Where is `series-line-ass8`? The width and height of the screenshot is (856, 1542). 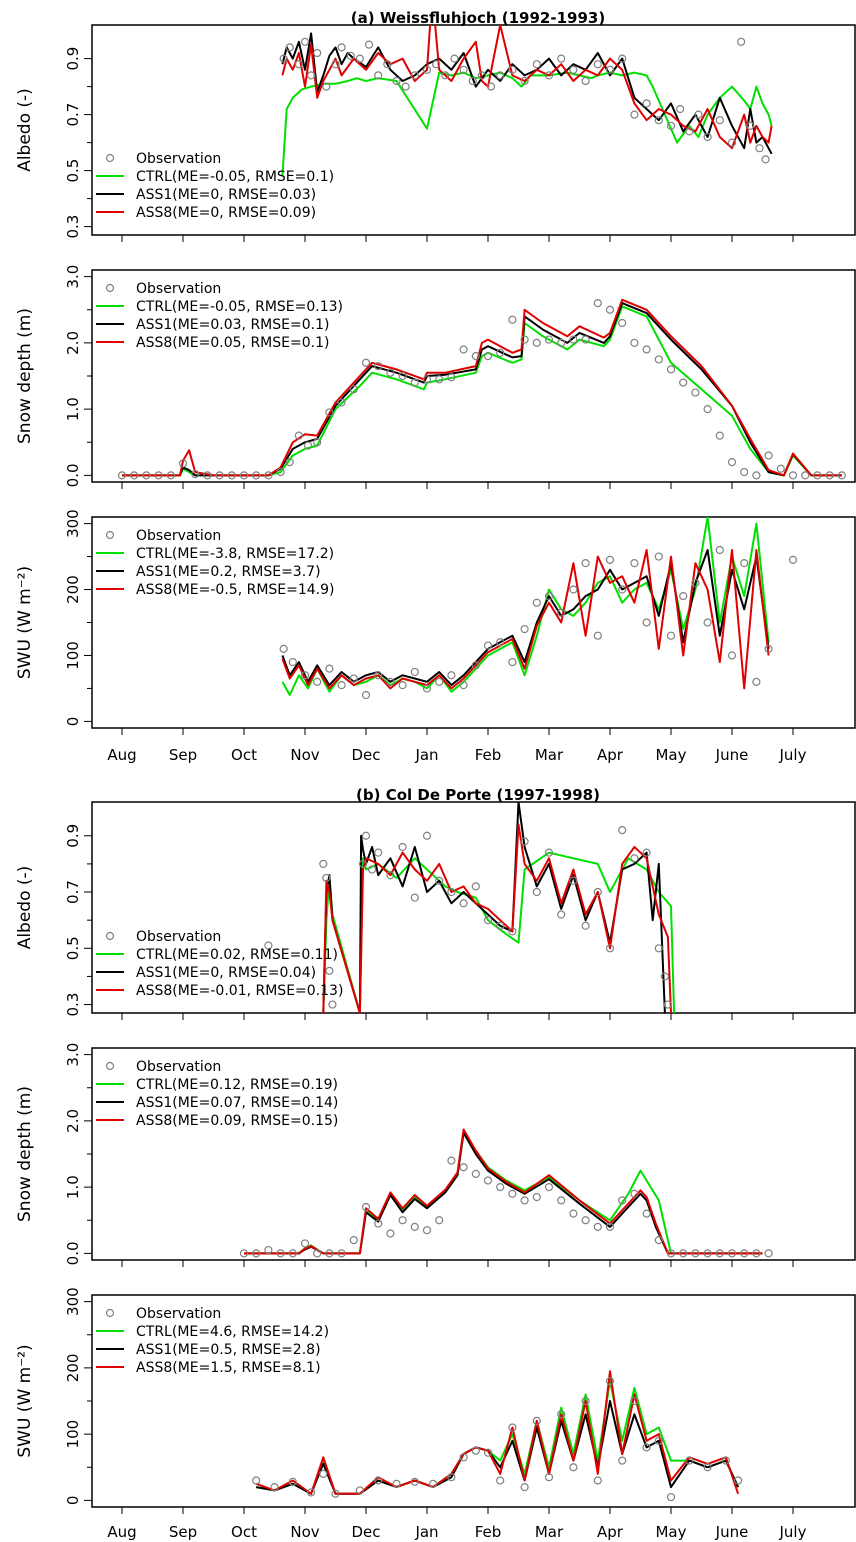 series-line-ass8 is located at coordinates (497, 1432).